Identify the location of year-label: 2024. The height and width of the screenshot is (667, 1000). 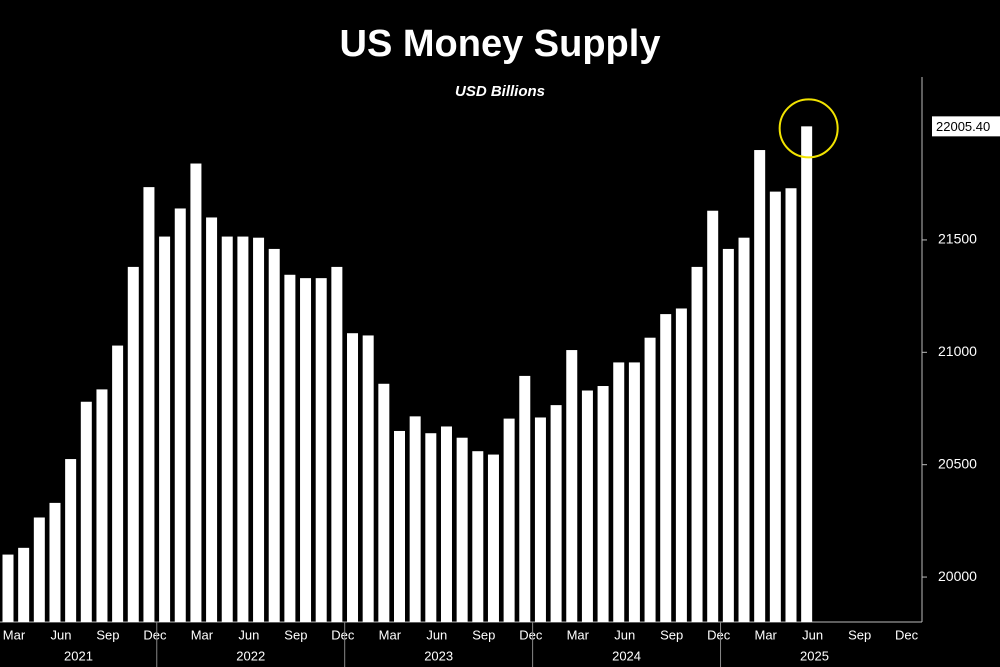
(626, 655).